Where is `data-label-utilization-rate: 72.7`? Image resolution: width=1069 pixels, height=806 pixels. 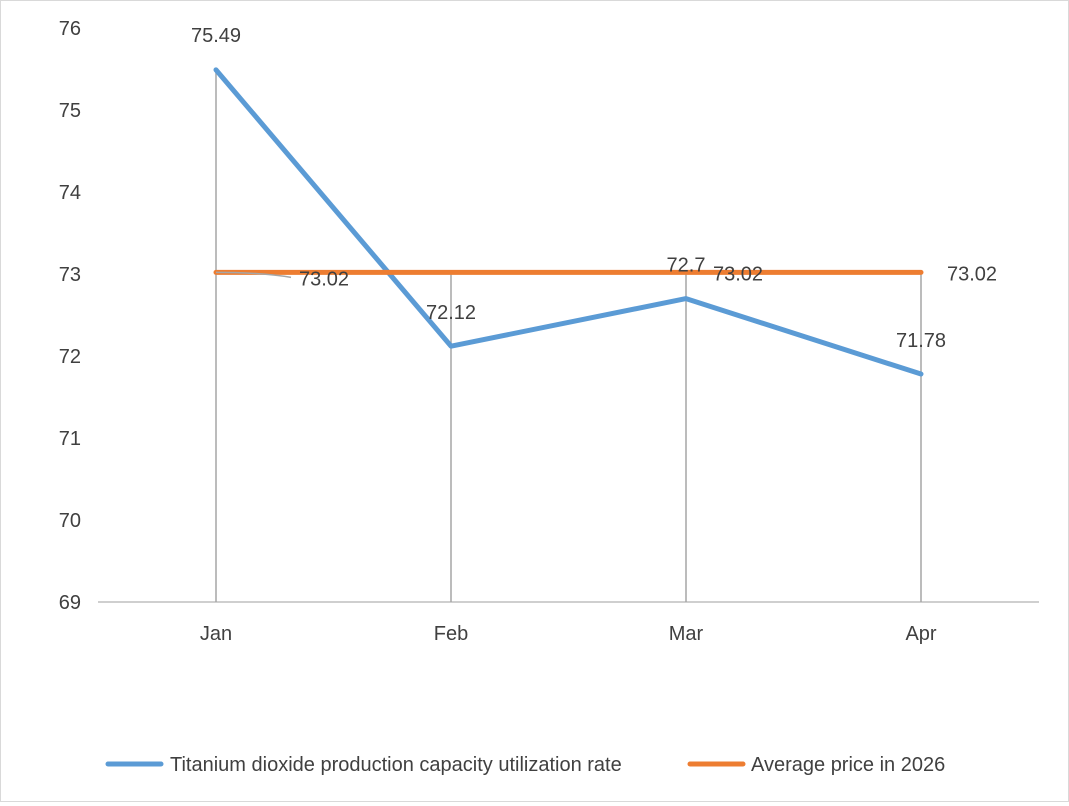 data-label-utilization-rate: 72.7 is located at coordinates (686, 266).